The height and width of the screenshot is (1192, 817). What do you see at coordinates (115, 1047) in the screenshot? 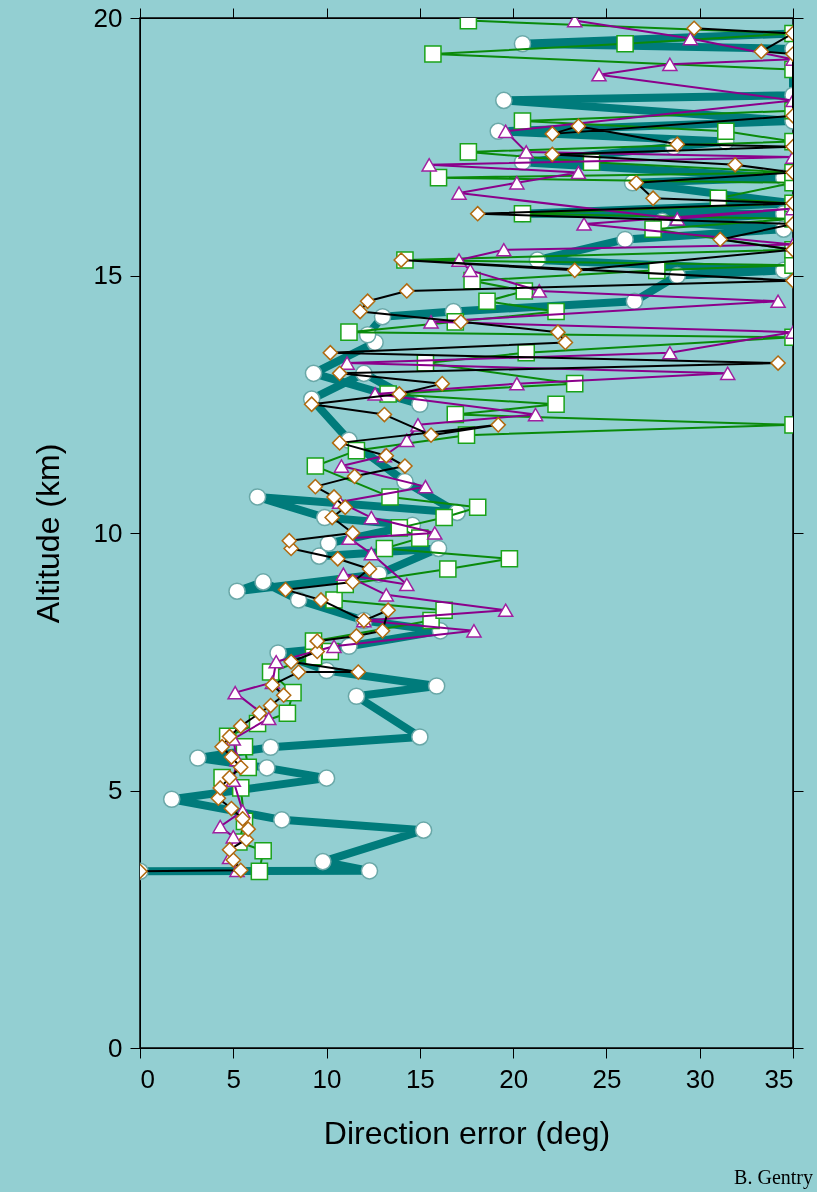
I see `y-tick-label: 0` at bounding box center [115, 1047].